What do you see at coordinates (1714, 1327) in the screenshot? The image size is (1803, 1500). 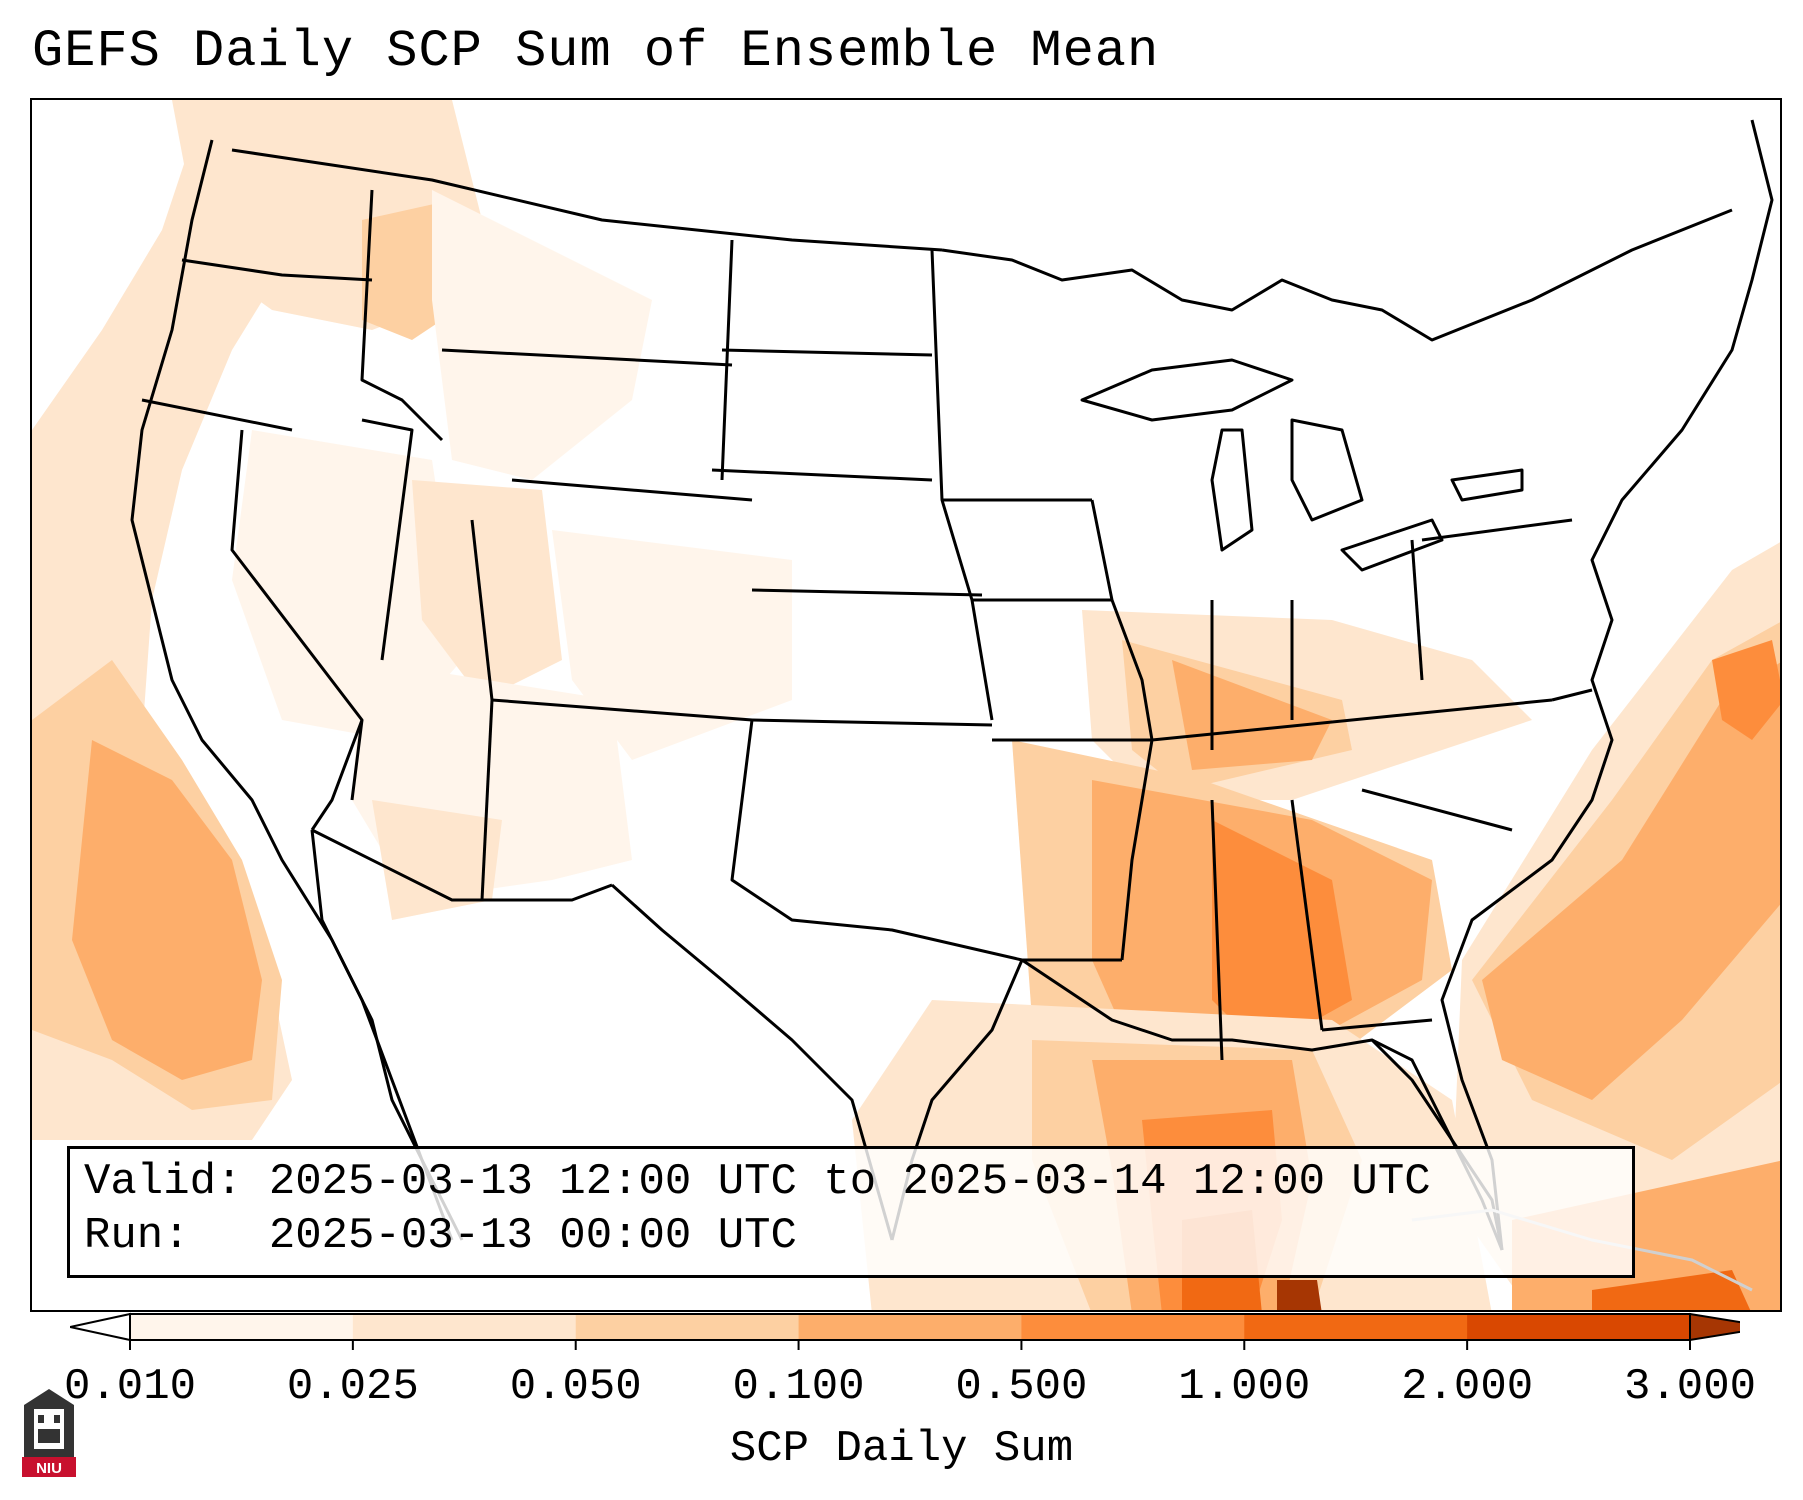 I see `colorbar-extend-max` at bounding box center [1714, 1327].